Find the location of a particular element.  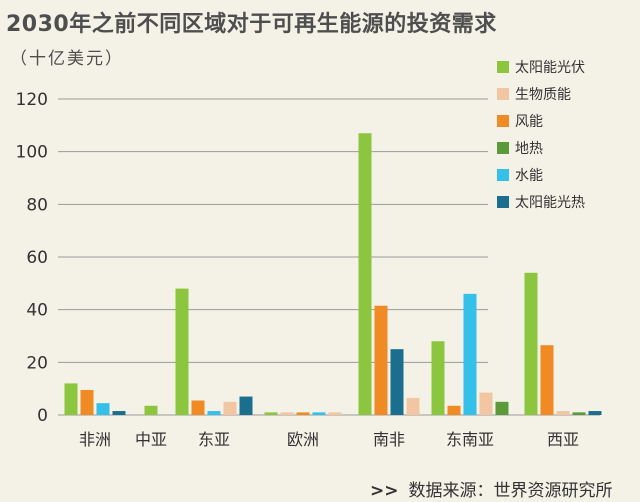

bar-西亚-太阳能光伏 is located at coordinates (531, 343).